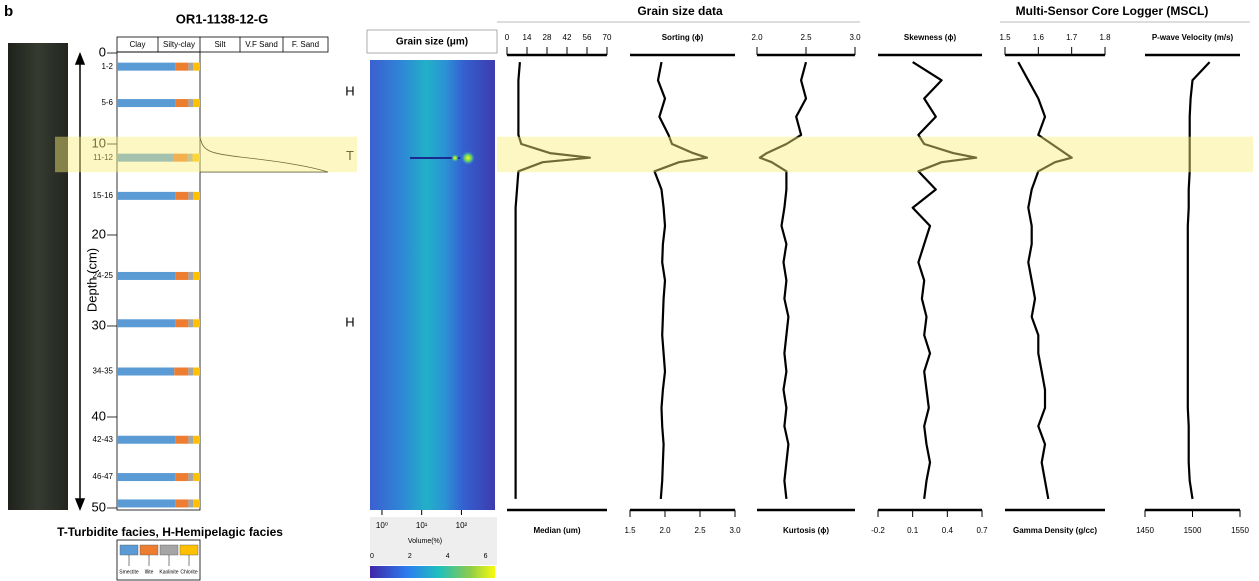 The width and height of the screenshot is (1259, 581). Describe the element at coordinates (448, 556) in the screenshot. I see `colorbar-tick-label: 4` at that location.